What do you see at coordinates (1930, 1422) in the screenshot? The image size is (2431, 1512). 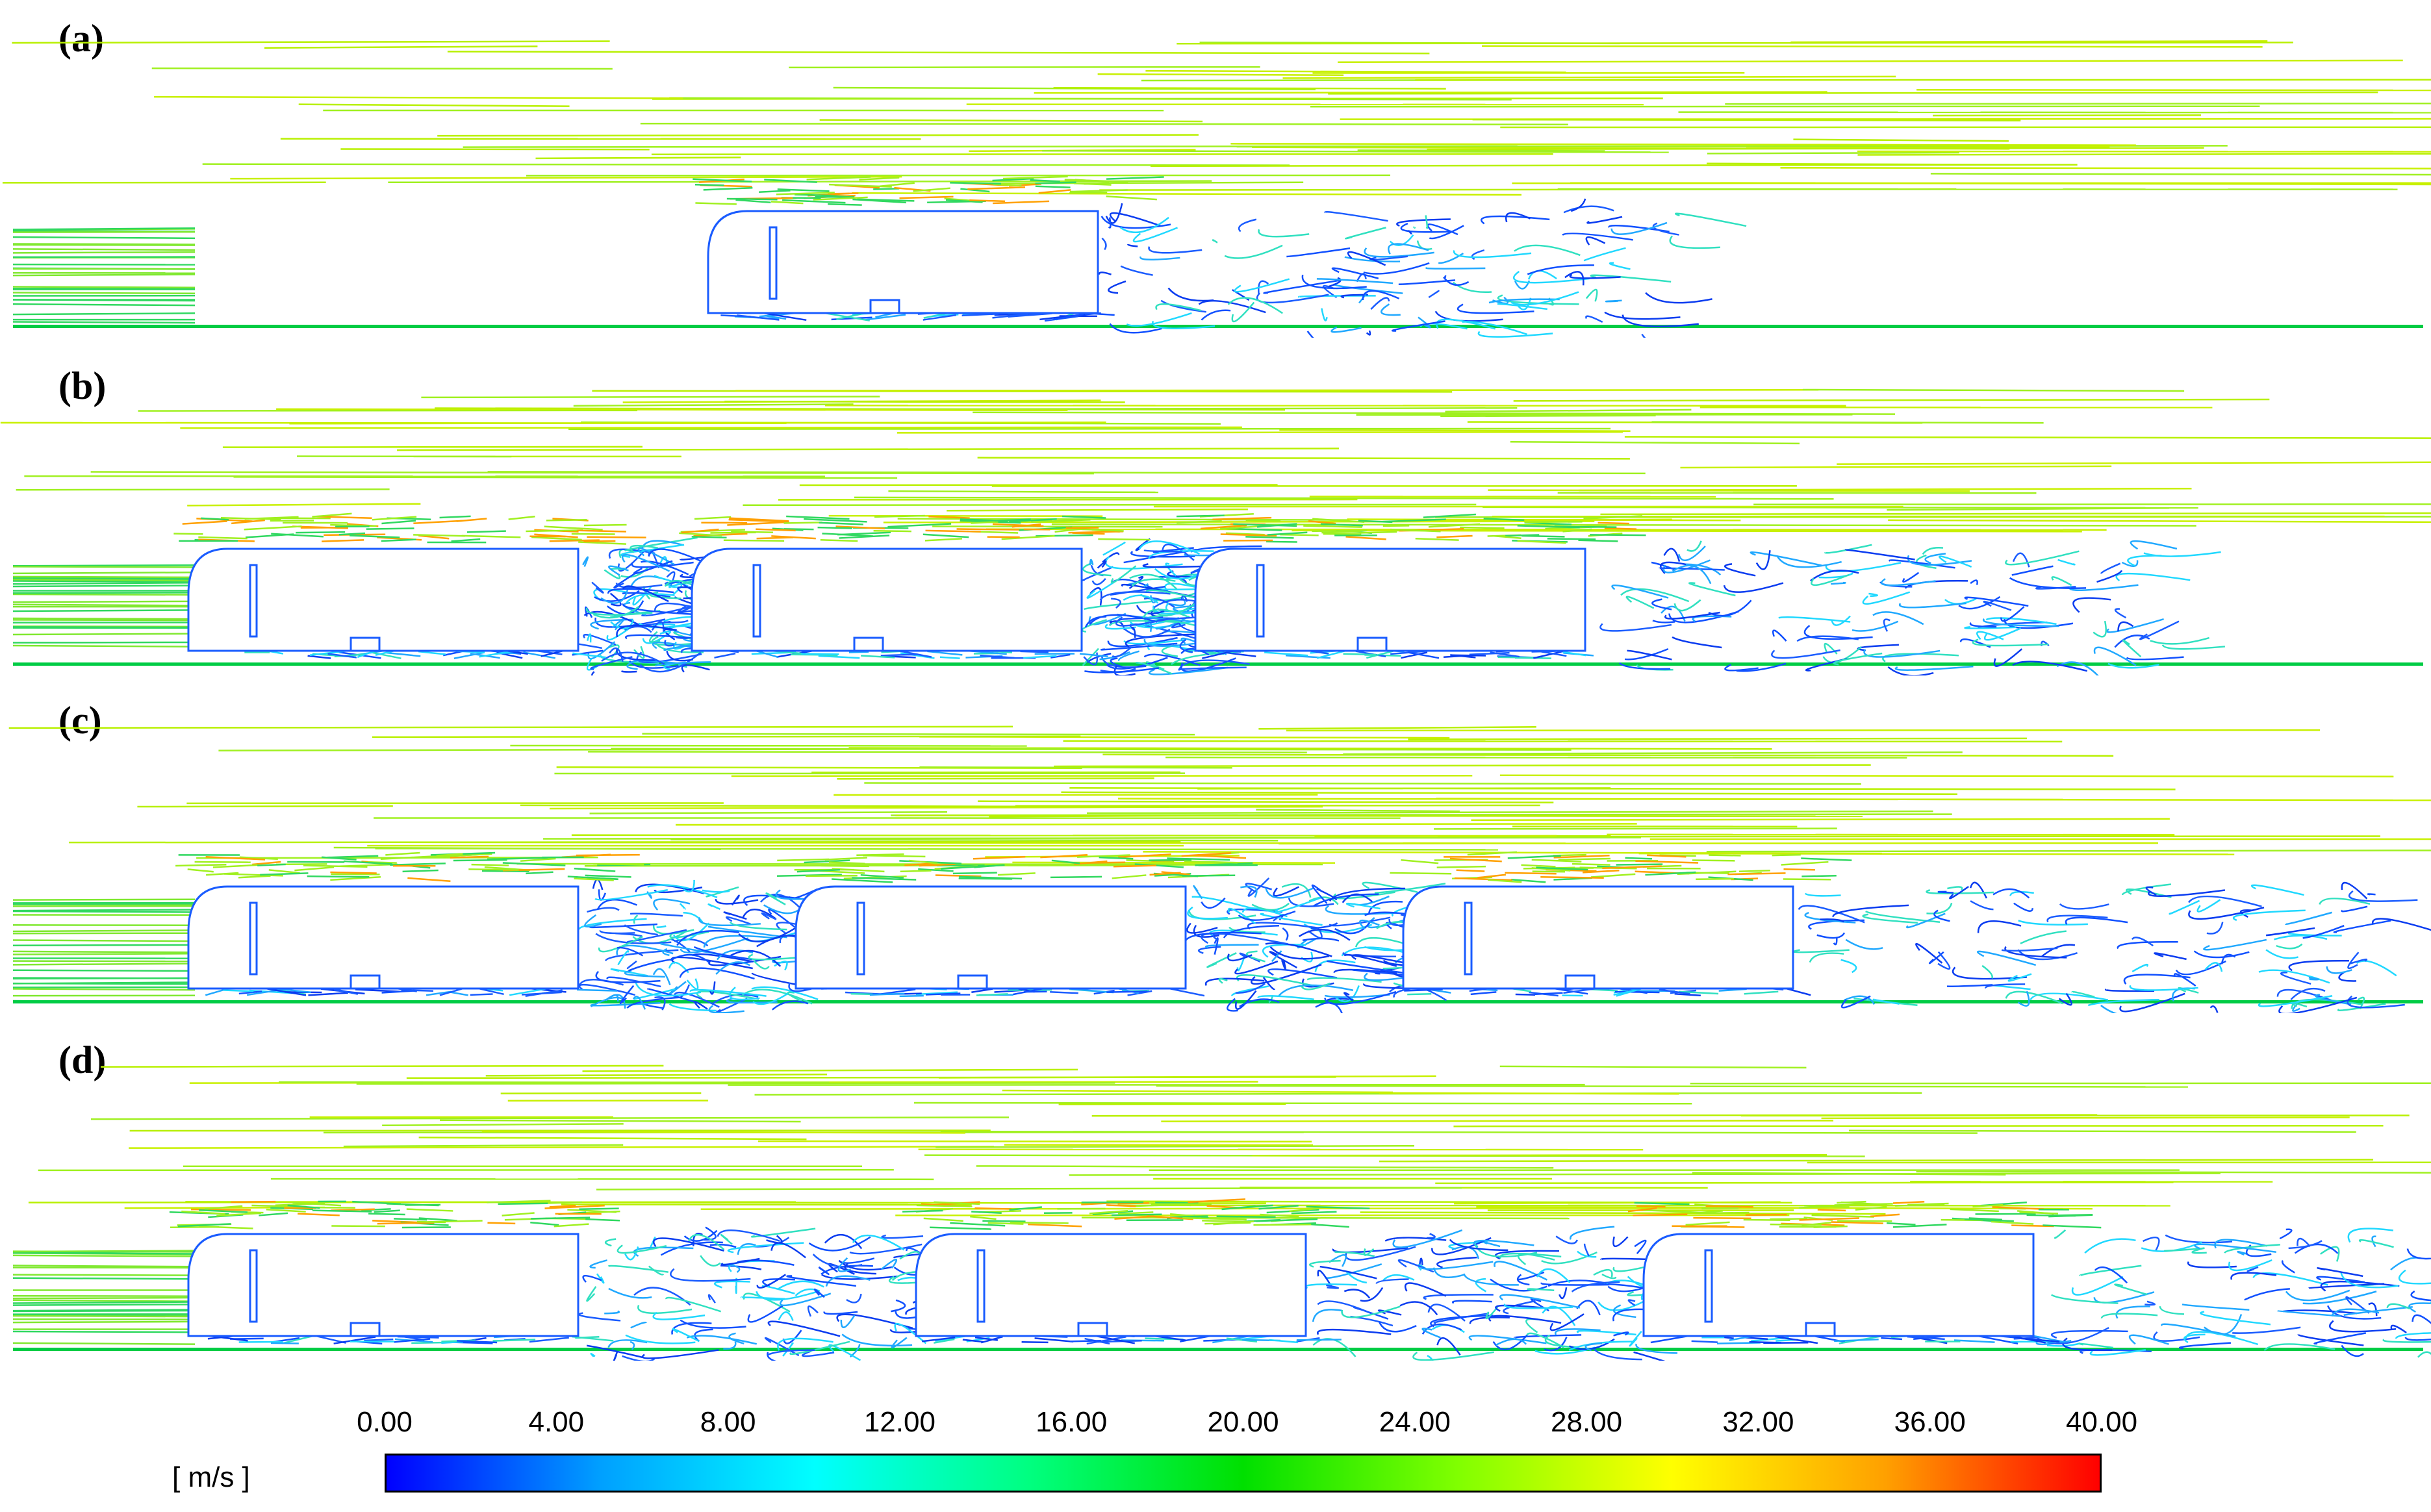 I see `colorbar-tick-label: 36.00` at bounding box center [1930, 1422].